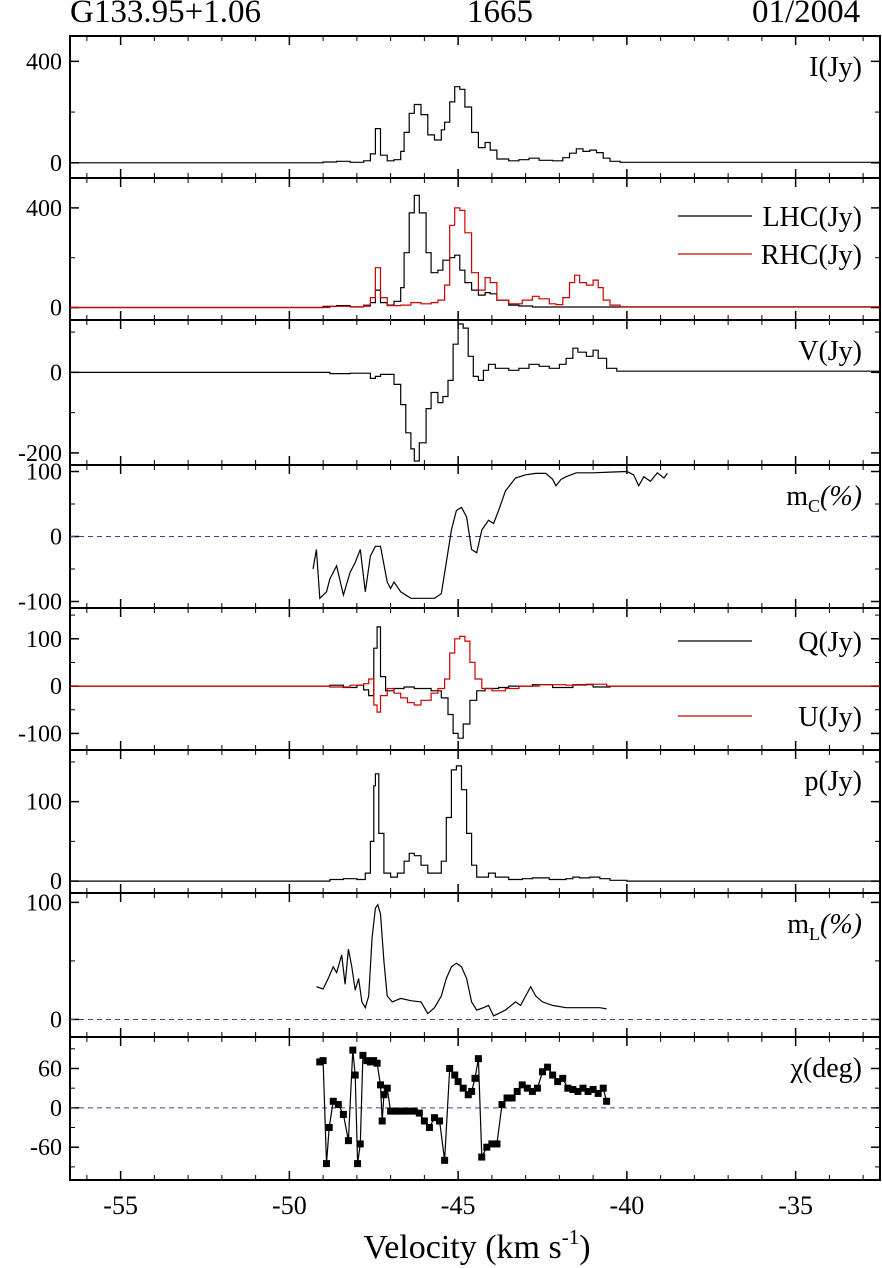 The height and width of the screenshot is (1268, 882). I want to click on legend-entry: U(Jy), so click(830, 717).